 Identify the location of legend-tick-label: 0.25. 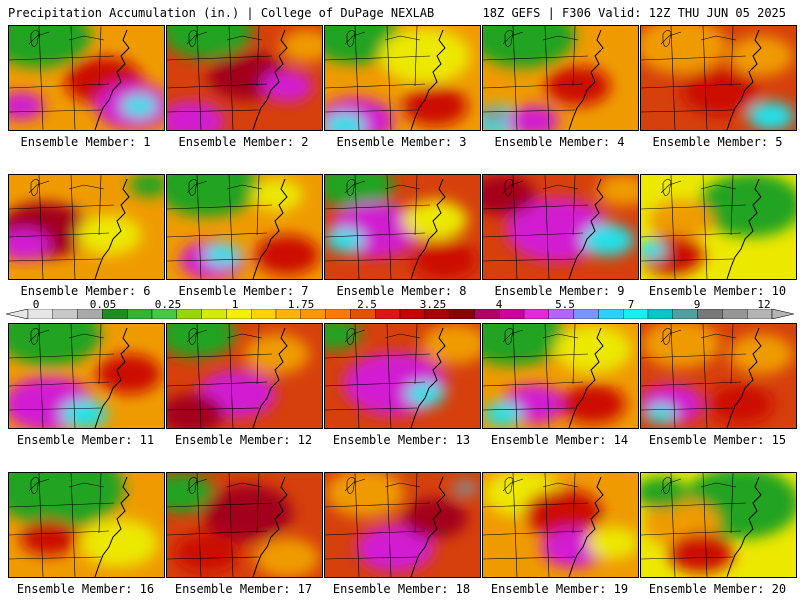
(168, 304).